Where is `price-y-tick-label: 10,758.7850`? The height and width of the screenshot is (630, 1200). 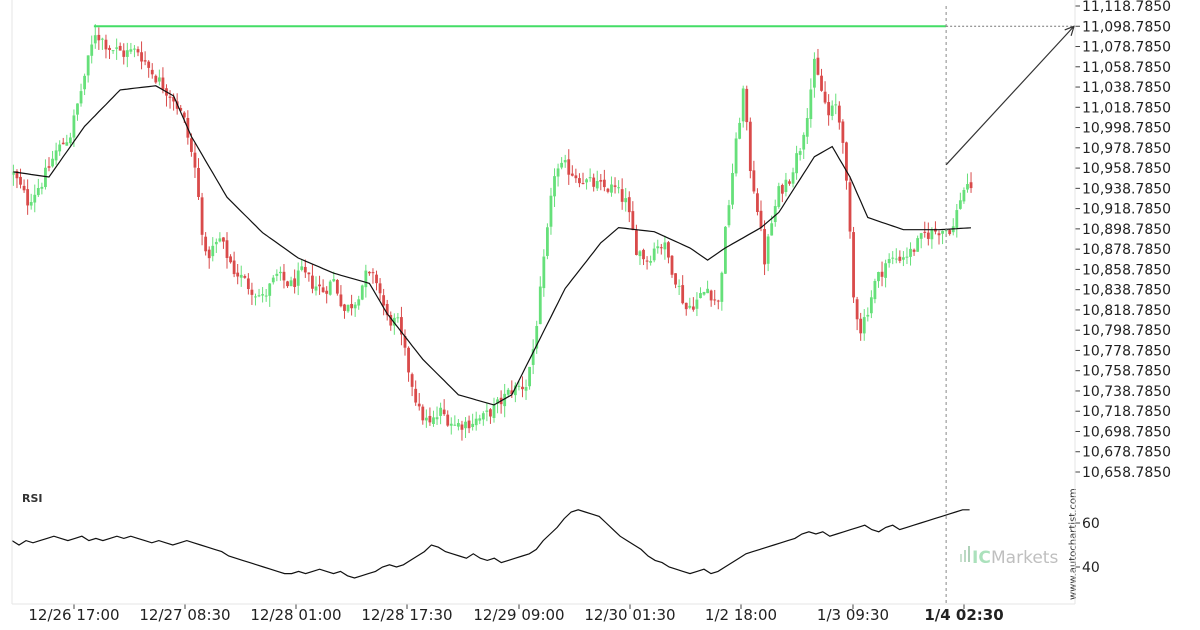 price-y-tick-label: 10,758.7850 is located at coordinates (1126, 372).